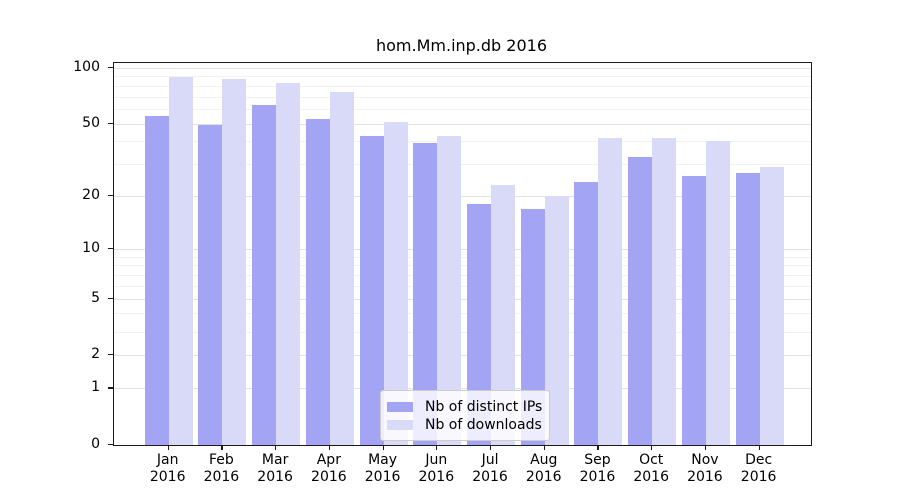 This screenshot has height=500, width=900. I want to click on y-tick-label-2: 2, so click(95, 354).